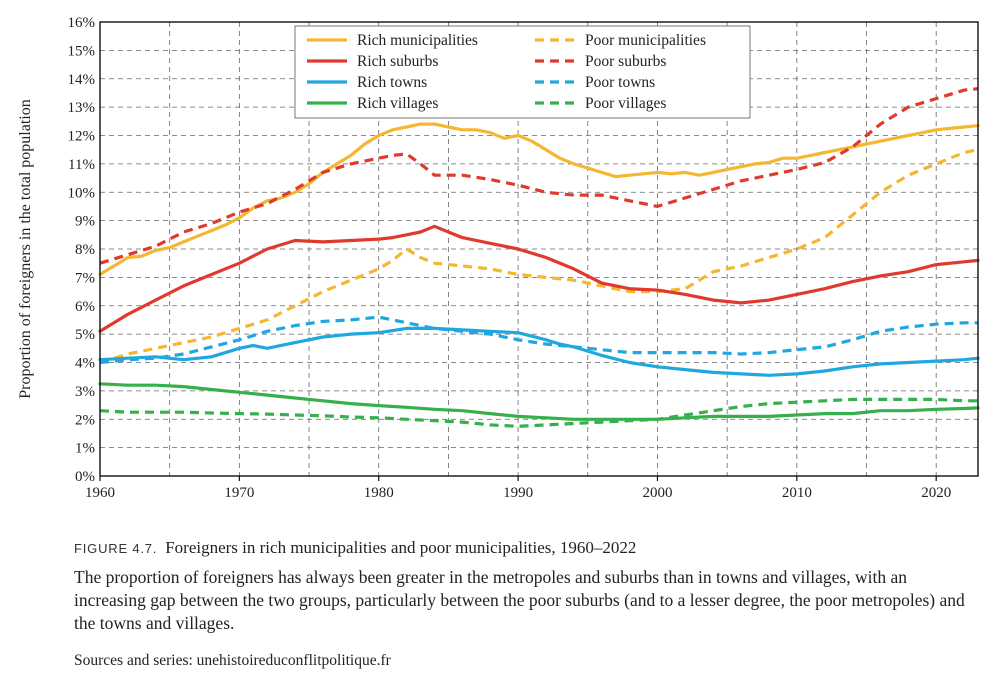 The height and width of the screenshot is (680, 1000). Describe the element at coordinates (82, 51) in the screenshot. I see `y-tick-label: 15%` at that location.